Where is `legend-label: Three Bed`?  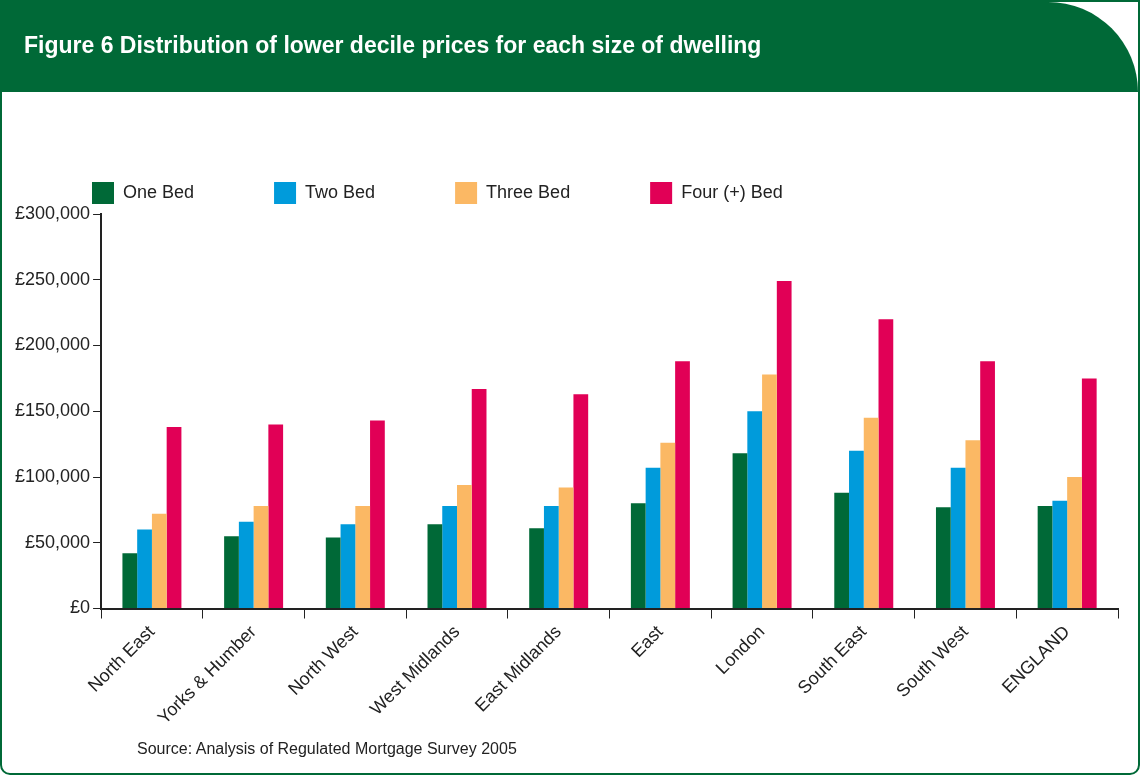
legend-label: Three Bed is located at coordinates (528, 191).